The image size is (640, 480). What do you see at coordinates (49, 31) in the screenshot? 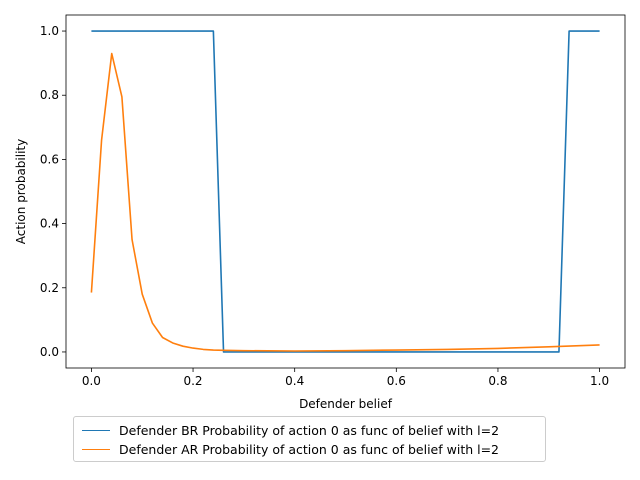
I see `y-tick-label: 1.0` at bounding box center [49, 31].